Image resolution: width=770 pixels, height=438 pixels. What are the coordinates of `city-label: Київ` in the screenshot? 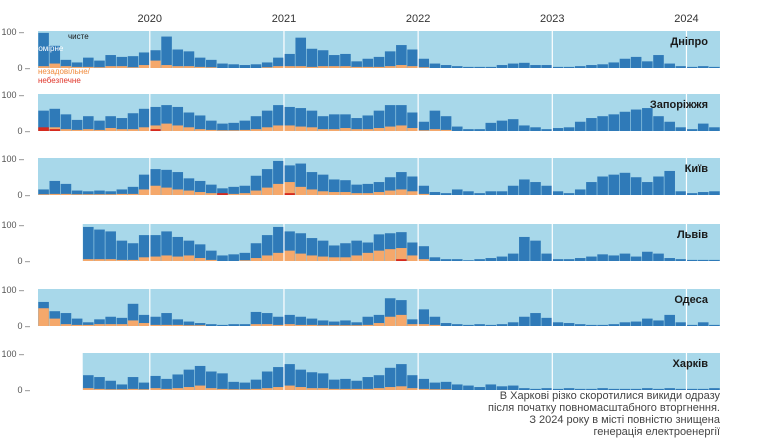 It's located at (697, 169).